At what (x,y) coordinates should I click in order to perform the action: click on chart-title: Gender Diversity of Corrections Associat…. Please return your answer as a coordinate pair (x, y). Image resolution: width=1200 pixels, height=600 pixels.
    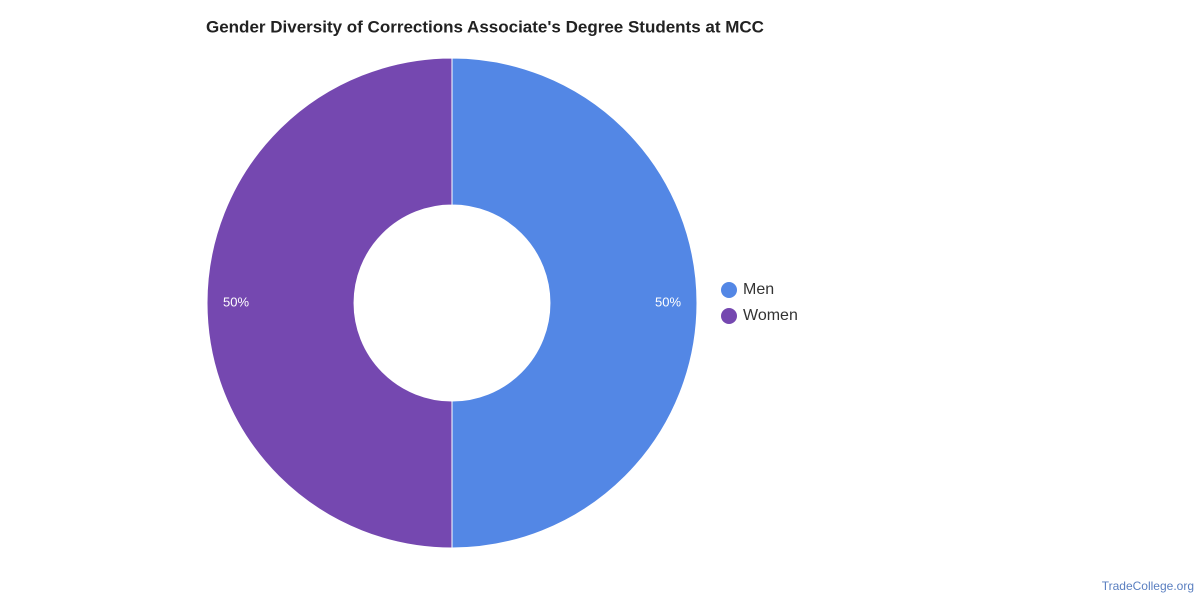
    Looking at the image, I should click on (485, 26).